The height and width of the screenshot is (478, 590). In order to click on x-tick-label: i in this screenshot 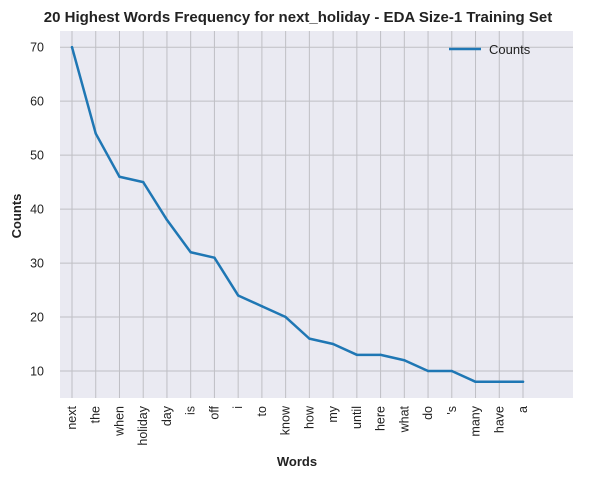, I will do `click(238, 407)`.